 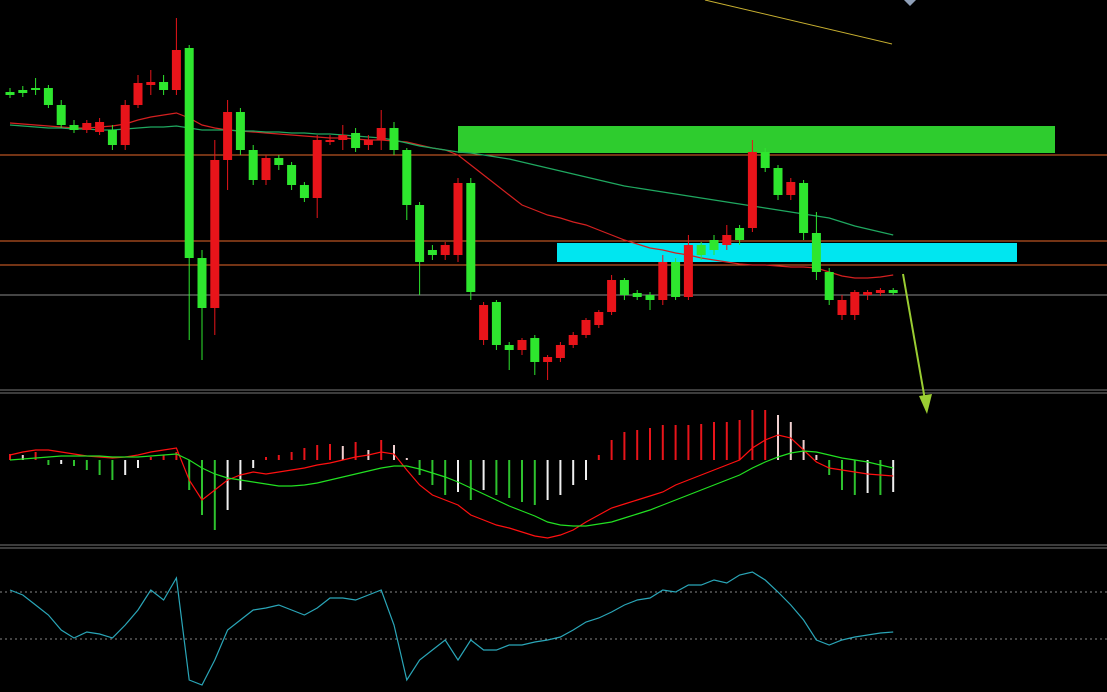 What do you see at coordinates (910, 3) in the screenshot?
I see `marker` at bounding box center [910, 3].